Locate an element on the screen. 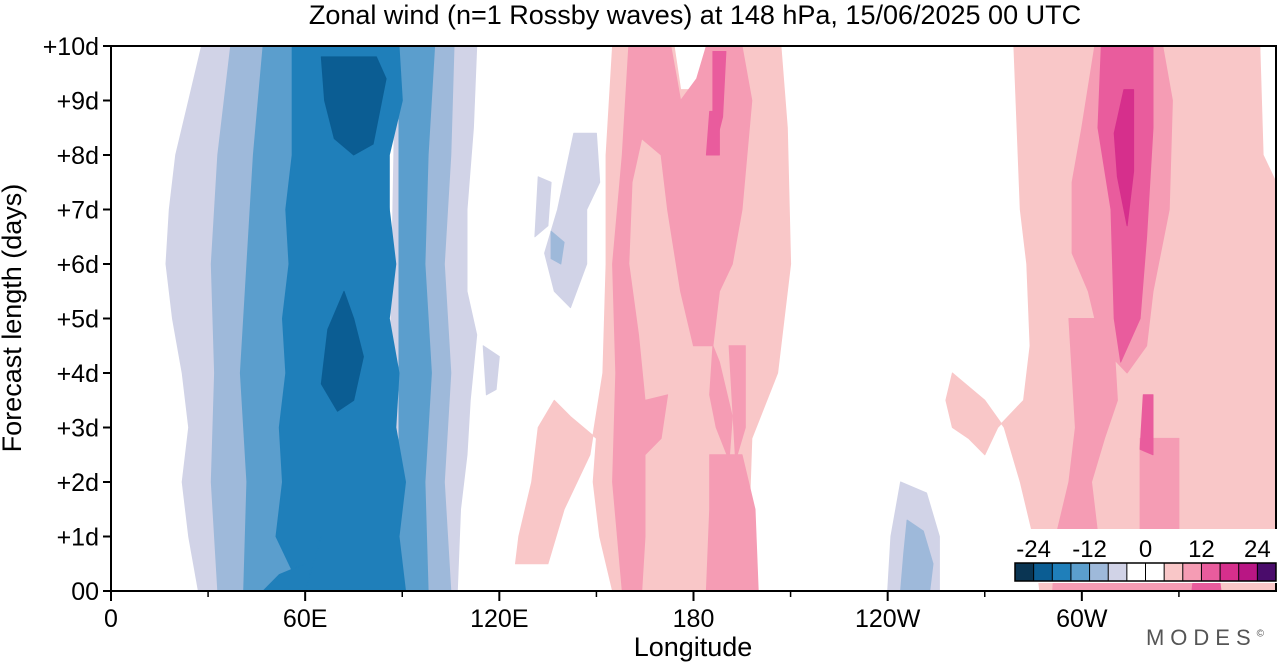 This screenshot has width=1280, height=664. x-tick-label: 120E is located at coordinates (499, 619).